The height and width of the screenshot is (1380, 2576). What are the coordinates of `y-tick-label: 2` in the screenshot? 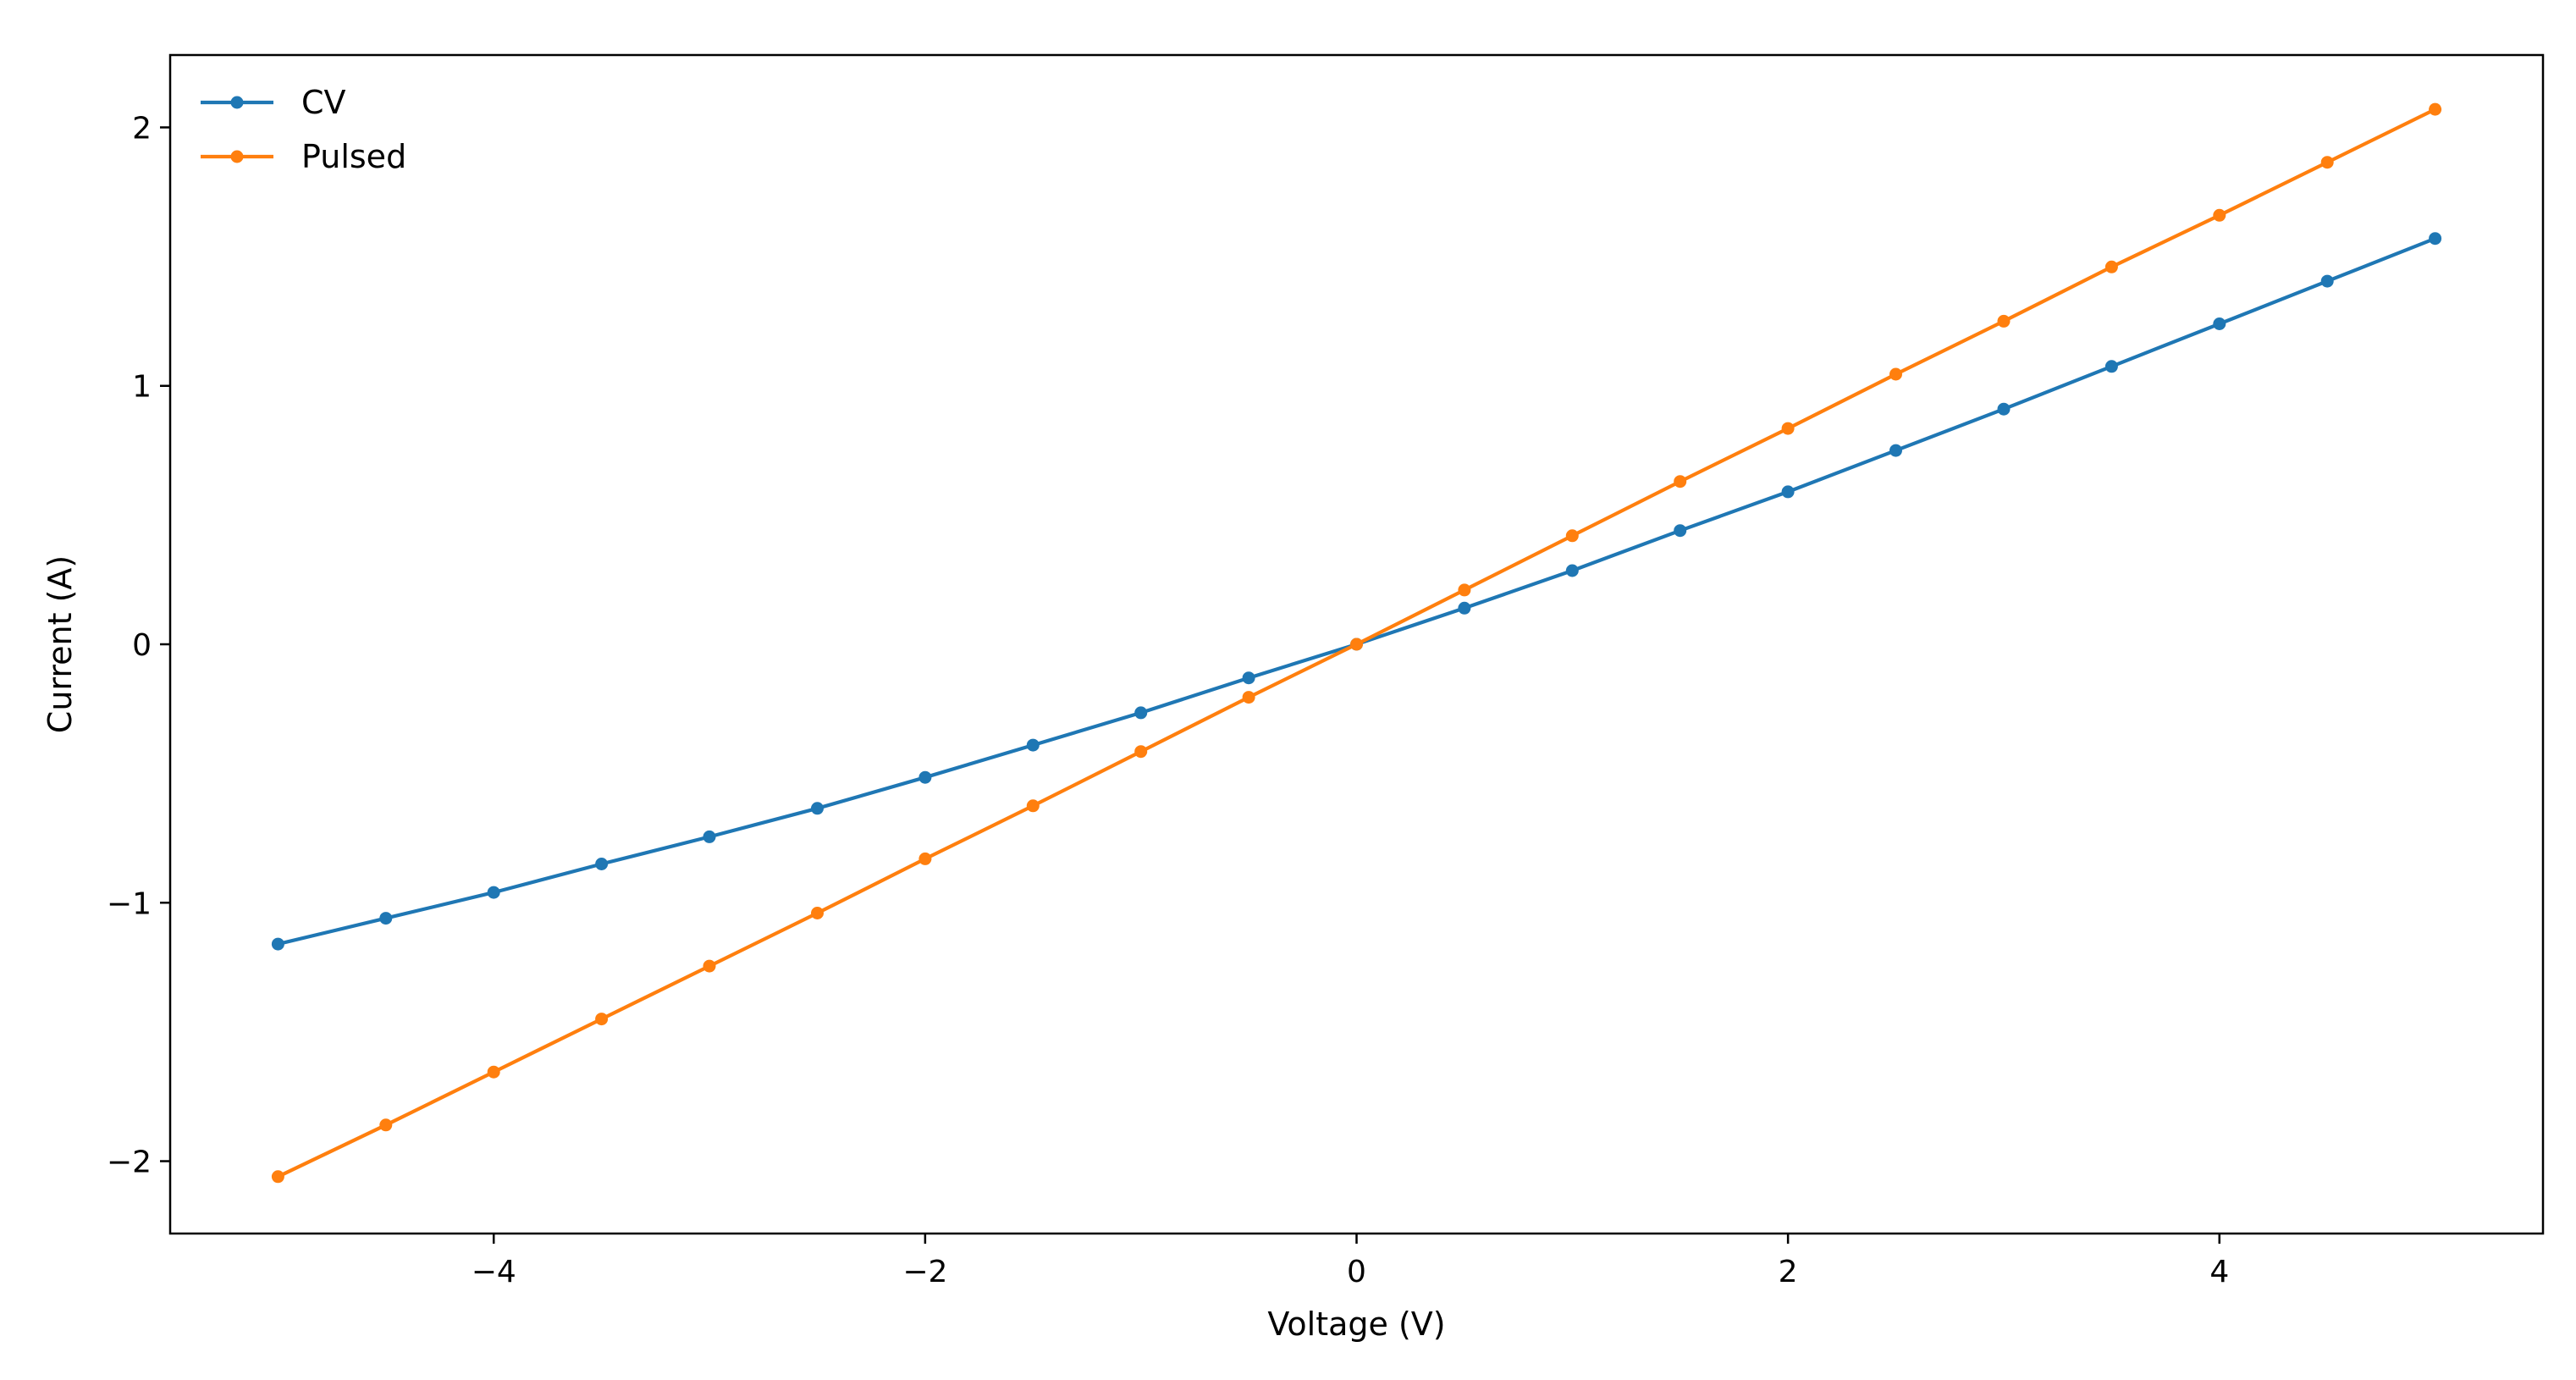 It's located at (142, 128).